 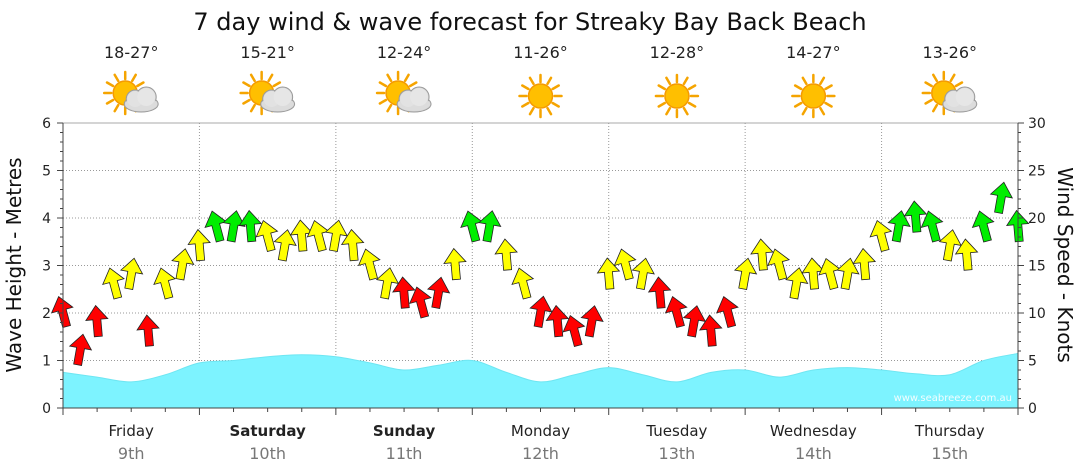 I want to click on x-tick-label: Sunday, so click(x=404, y=431).